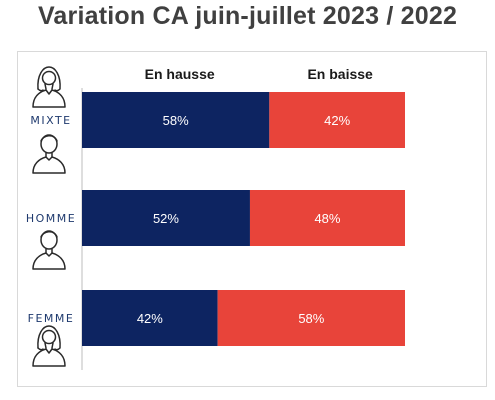 The width and height of the screenshot is (495, 400). What do you see at coordinates (340, 74) in the screenshot?
I see `legend-item-baisse: En baisse` at bounding box center [340, 74].